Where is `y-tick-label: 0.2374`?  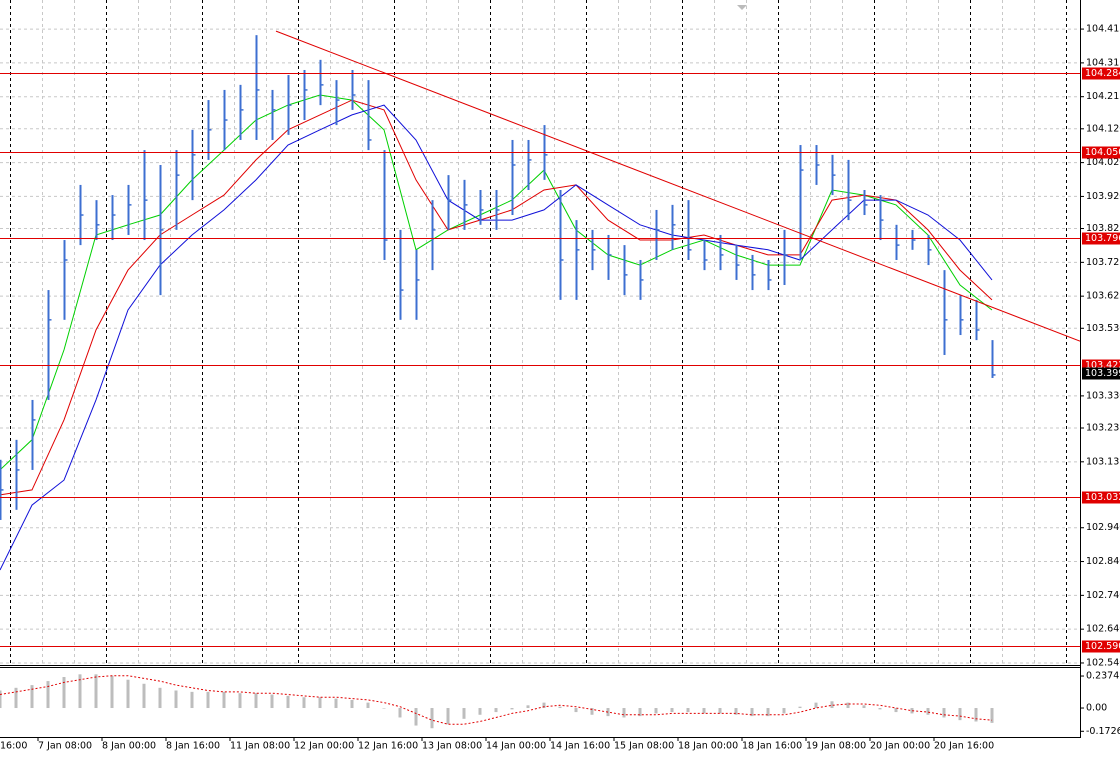
y-tick-label: 0.2374 is located at coordinates (1102, 676).